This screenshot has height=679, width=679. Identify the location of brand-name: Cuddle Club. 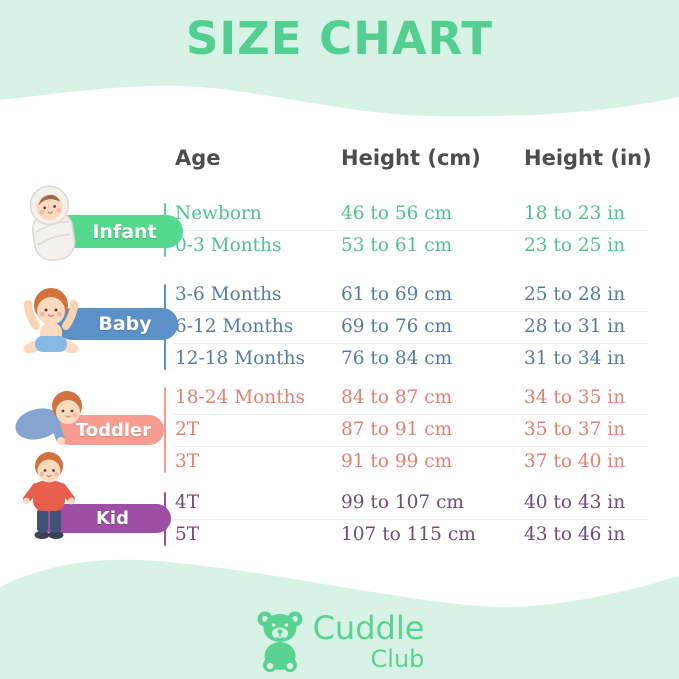
(369, 640).